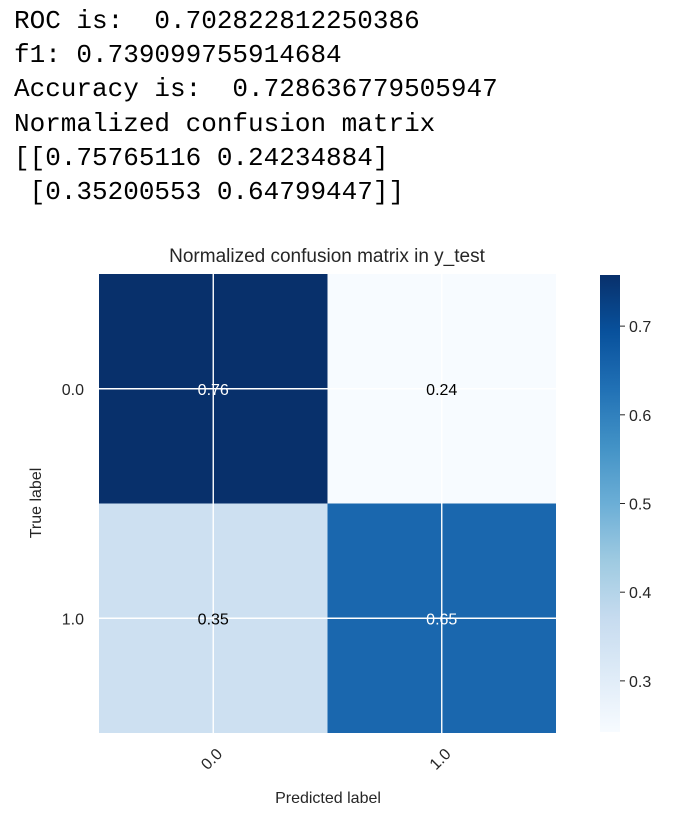 The height and width of the screenshot is (820, 686). Describe the element at coordinates (640, 327) in the screenshot. I see `colorbar-tick-label-0: 0.7` at that location.